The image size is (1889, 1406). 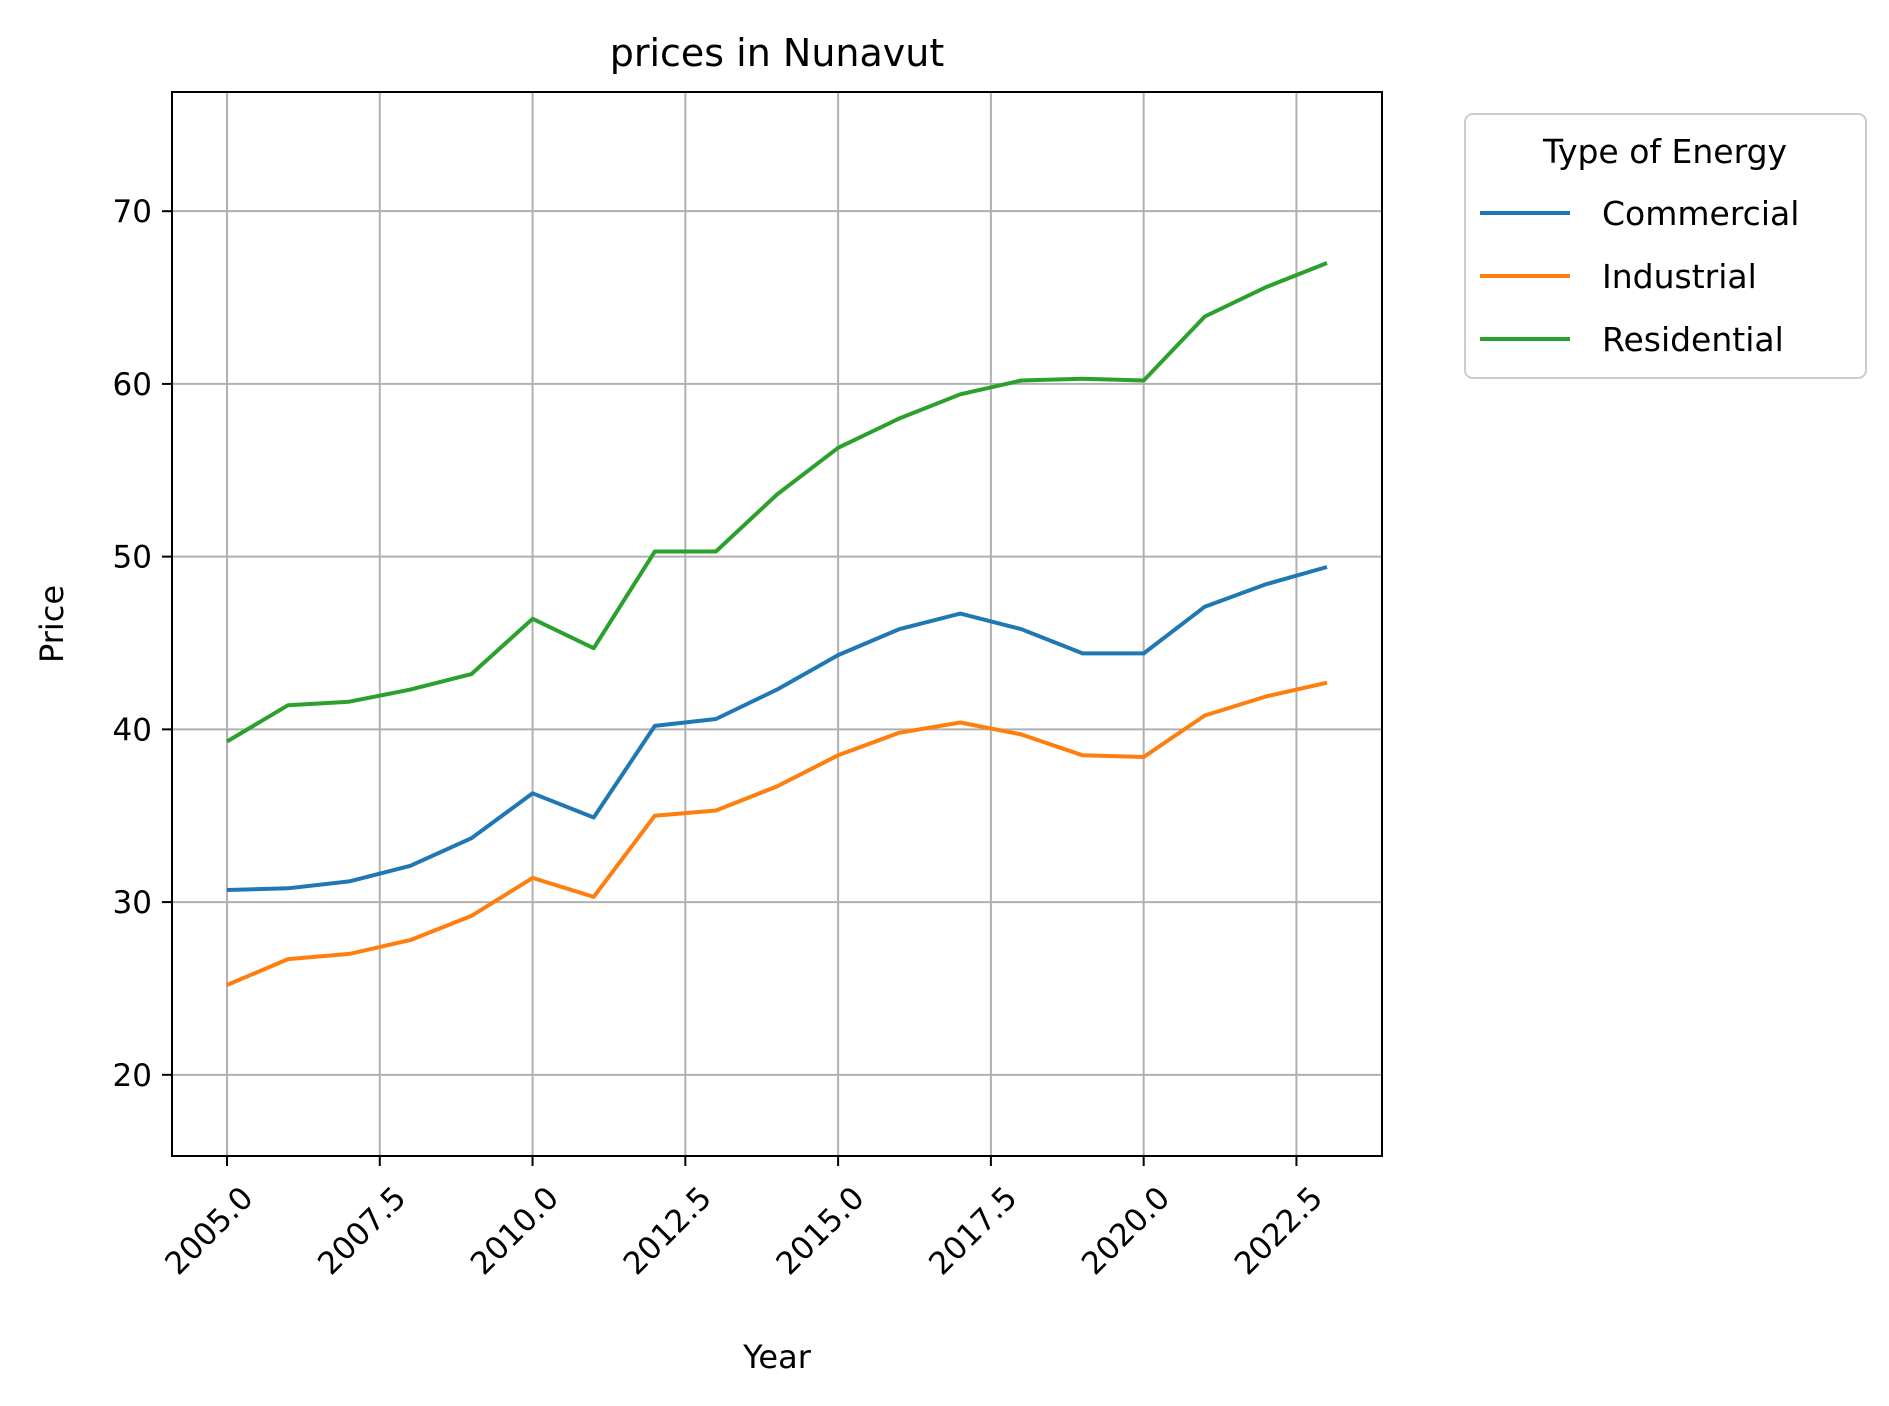 What do you see at coordinates (132, 212) in the screenshot?
I see `y-tick-label: 70` at bounding box center [132, 212].